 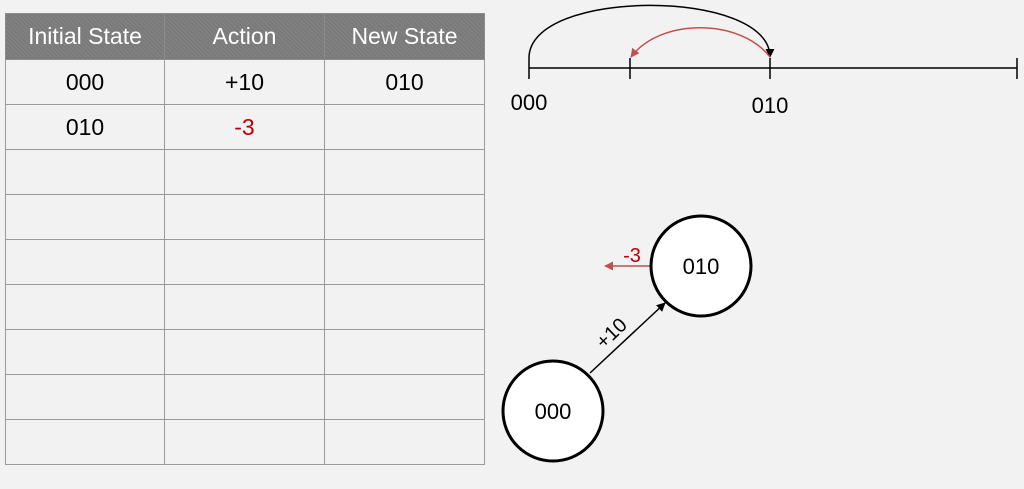 I want to click on edge-forward, so click(x=627, y=338).